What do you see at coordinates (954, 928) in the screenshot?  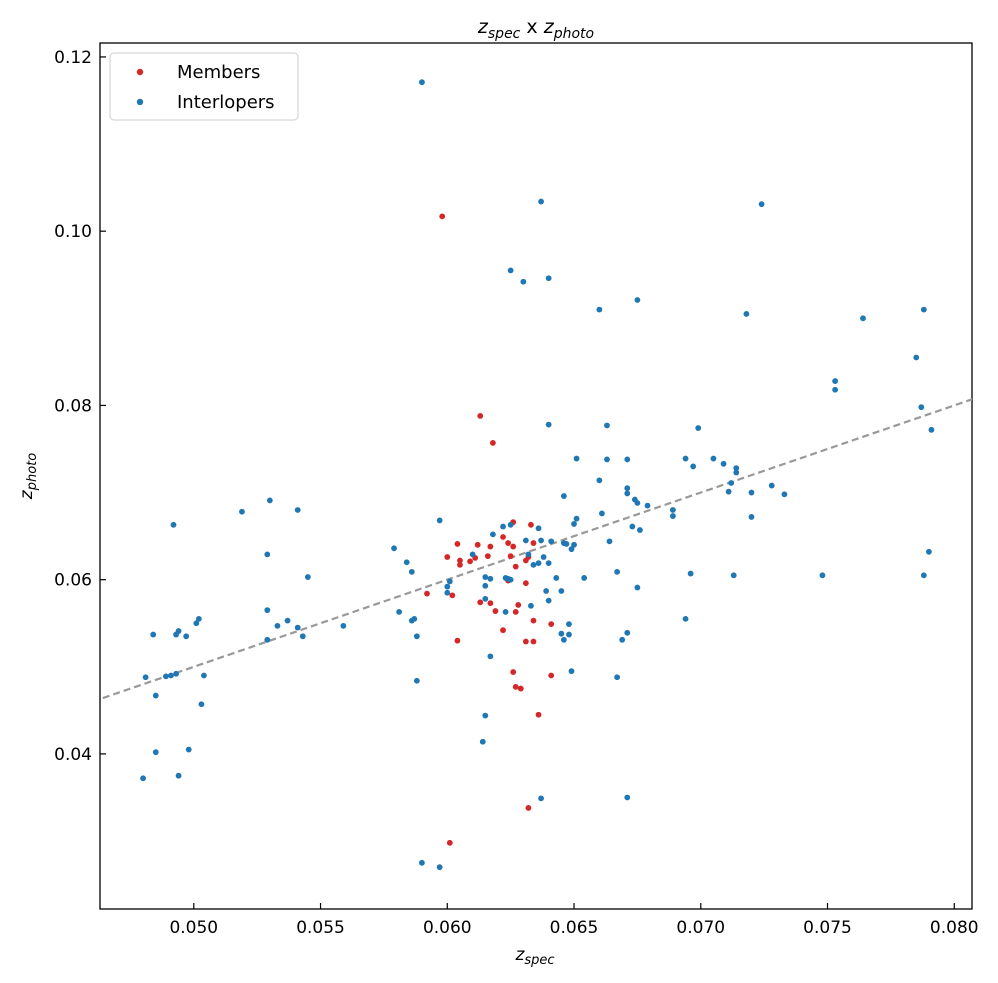 I see `x-tick-label-6: 0.080` at bounding box center [954, 928].